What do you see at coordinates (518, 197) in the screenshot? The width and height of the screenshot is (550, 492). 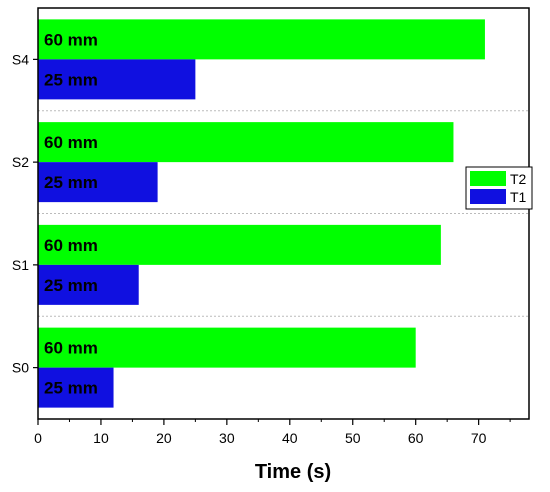 I see `legend-label-t1: T1` at bounding box center [518, 197].